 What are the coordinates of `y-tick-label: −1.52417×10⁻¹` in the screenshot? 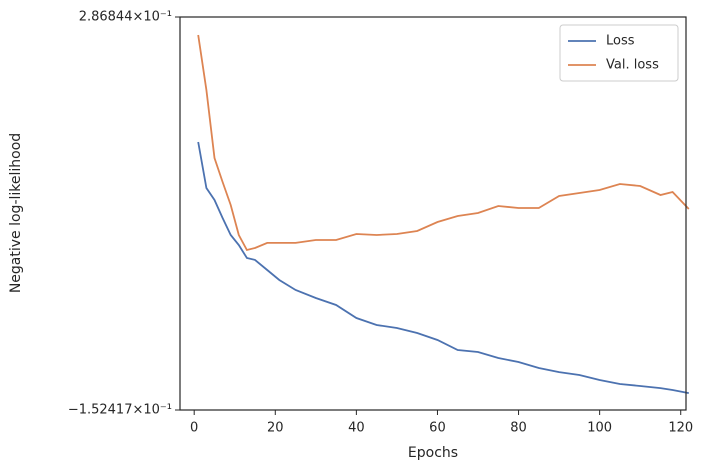 It's located at (120, 410).